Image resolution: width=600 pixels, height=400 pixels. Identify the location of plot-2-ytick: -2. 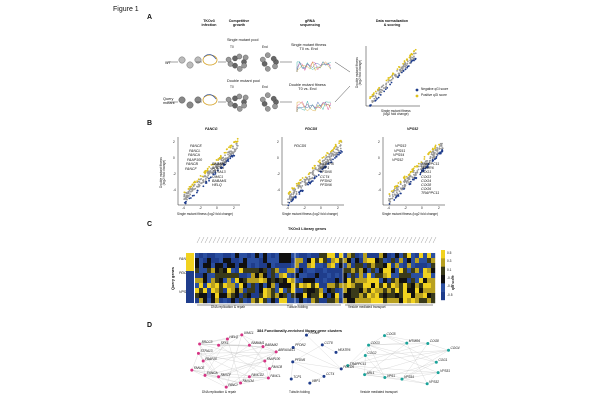
(278, 174).